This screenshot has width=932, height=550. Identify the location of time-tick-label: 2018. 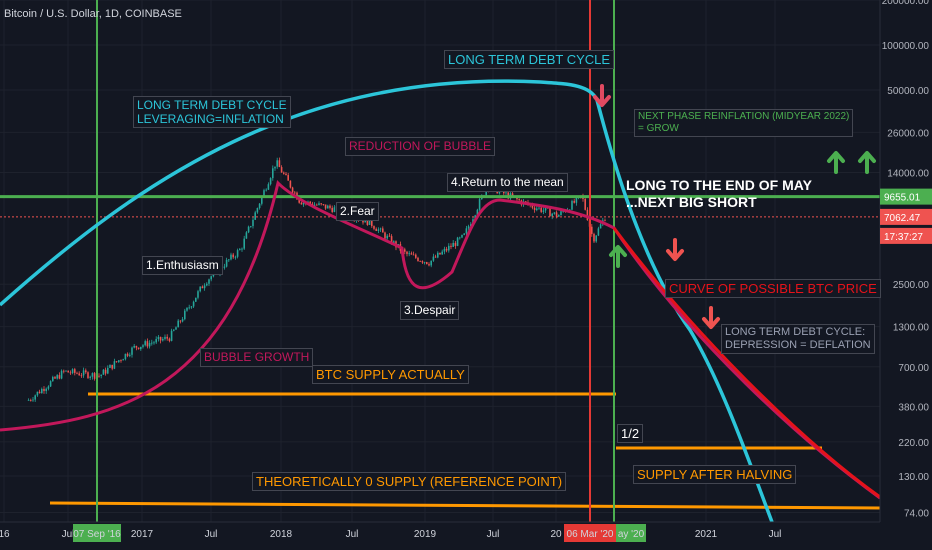
(281, 534).